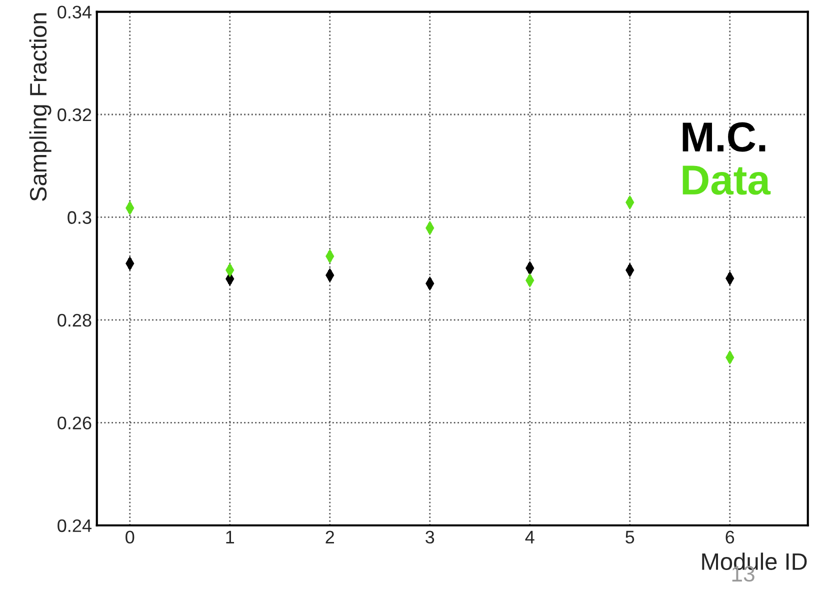  I want to click on x-tick-label: 6, so click(730, 537).